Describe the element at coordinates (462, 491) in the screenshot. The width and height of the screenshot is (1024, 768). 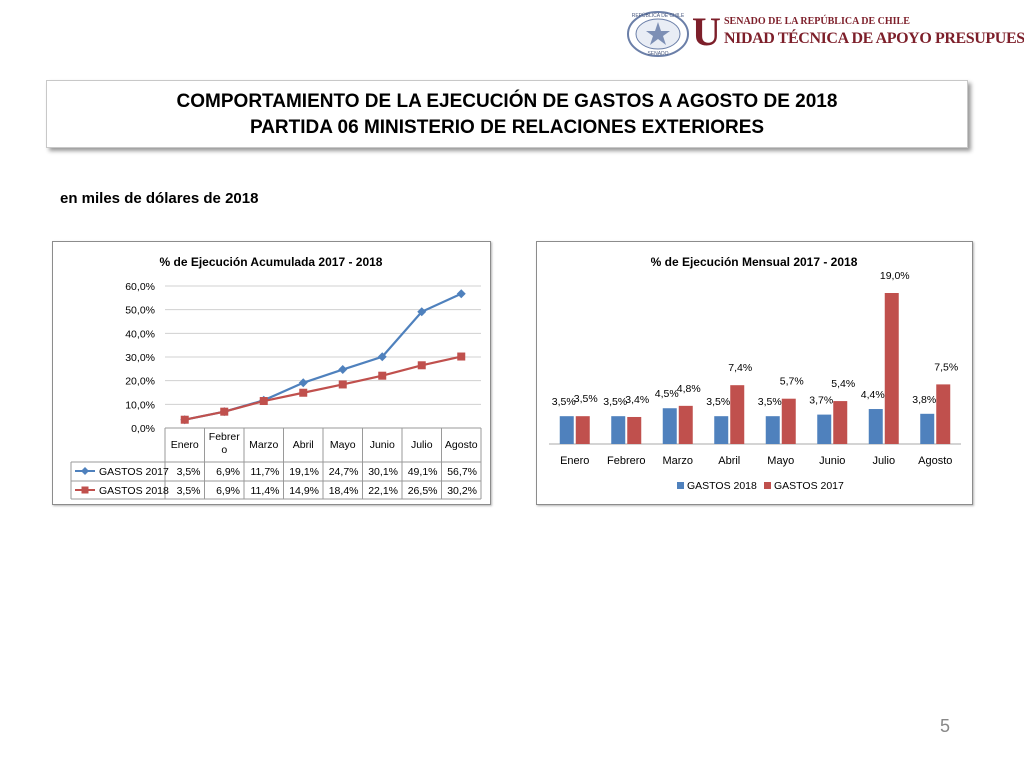
I see `table-value: 30,2%` at that location.